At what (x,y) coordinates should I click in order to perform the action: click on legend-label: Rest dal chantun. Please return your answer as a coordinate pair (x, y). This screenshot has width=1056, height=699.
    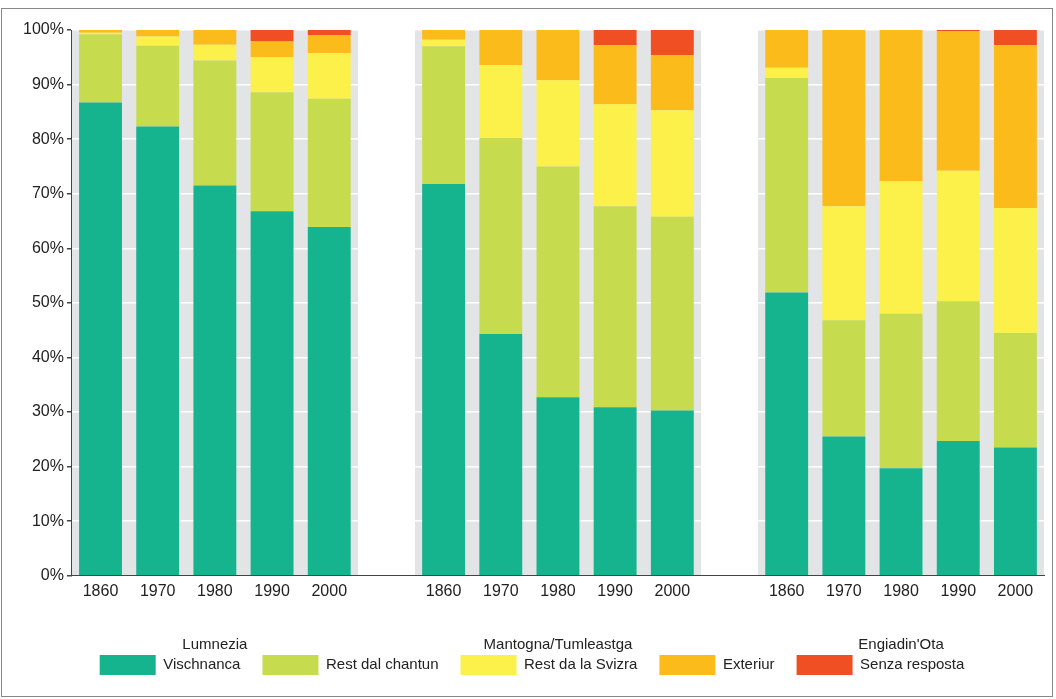
    Looking at the image, I should click on (382, 664).